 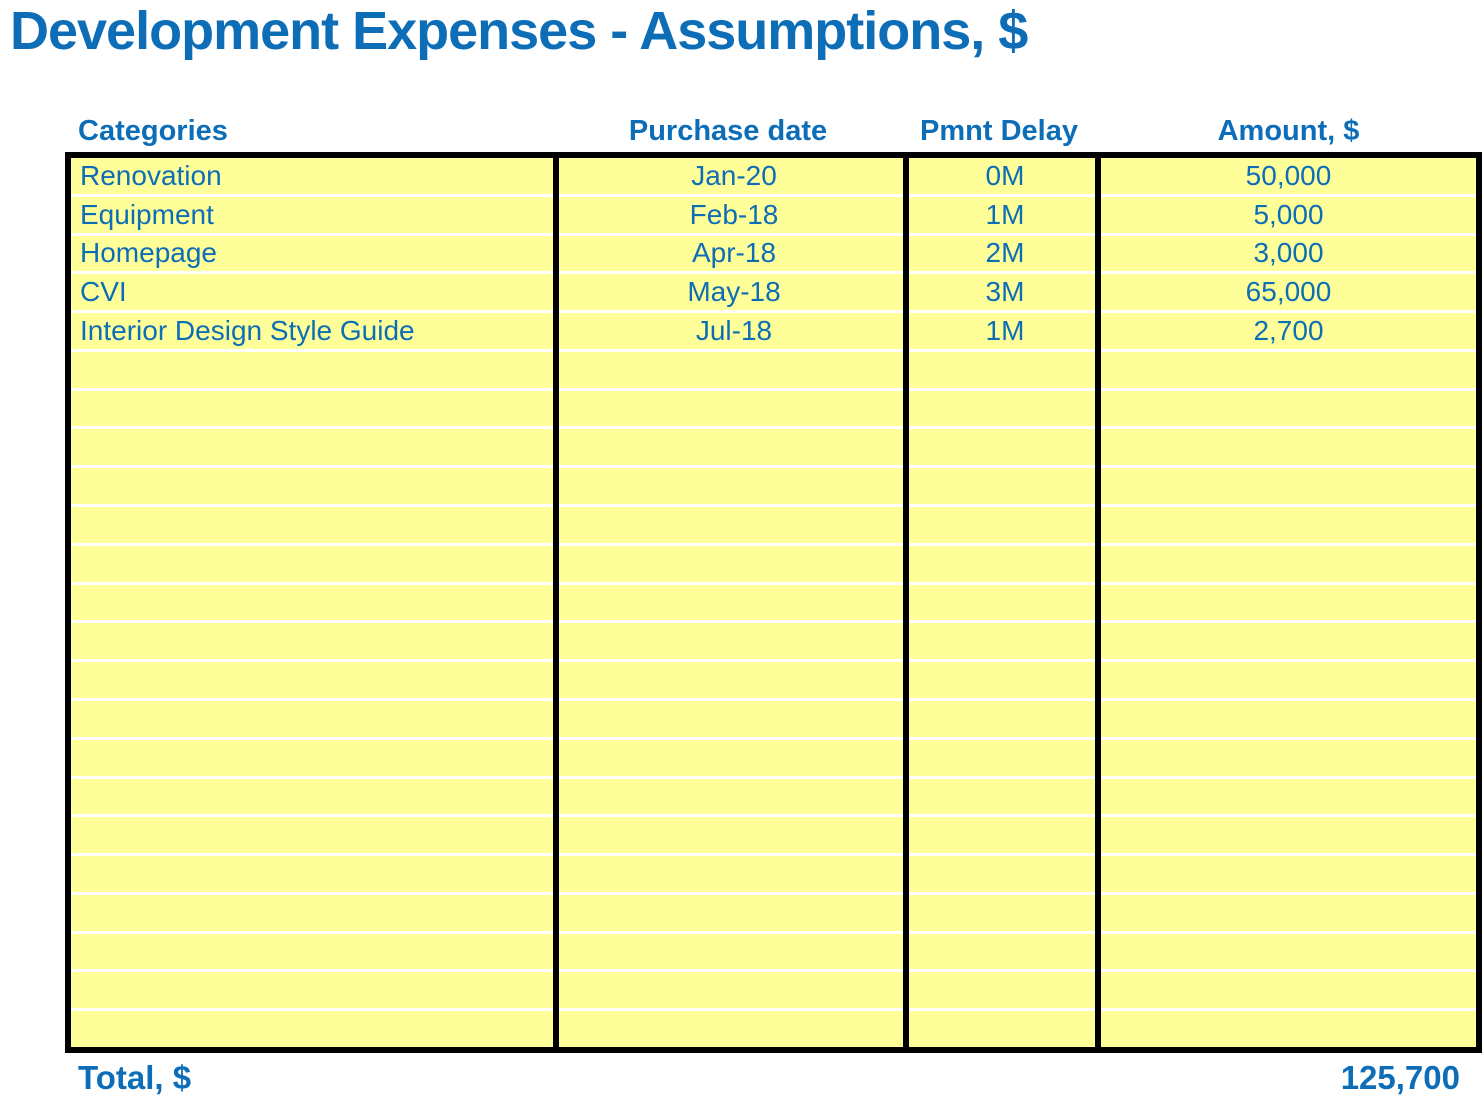 What do you see at coordinates (1288, 292) in the screenshot?
I see `cell-amount: 65,000` at bounding box center [1288, 292].